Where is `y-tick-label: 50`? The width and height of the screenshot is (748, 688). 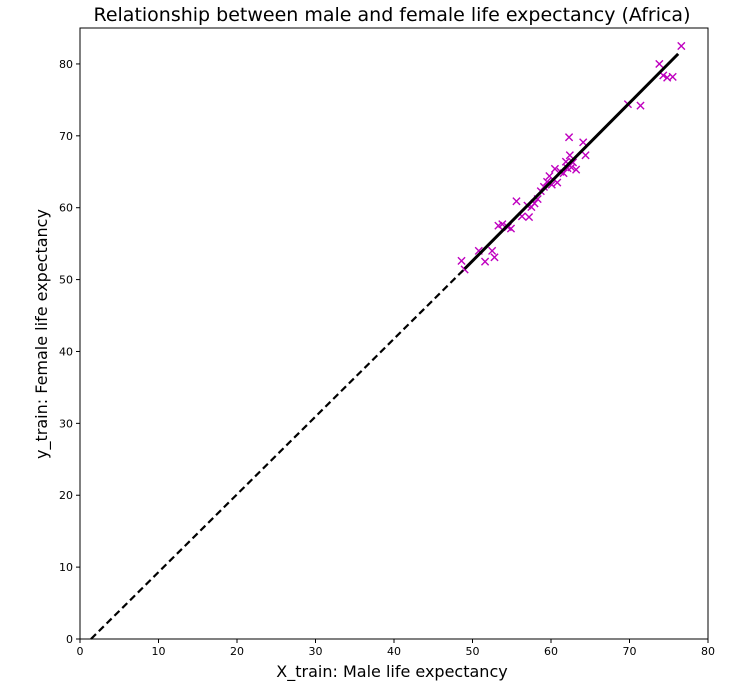 y-tick-label: 50 is located at coordinates (66, 280).